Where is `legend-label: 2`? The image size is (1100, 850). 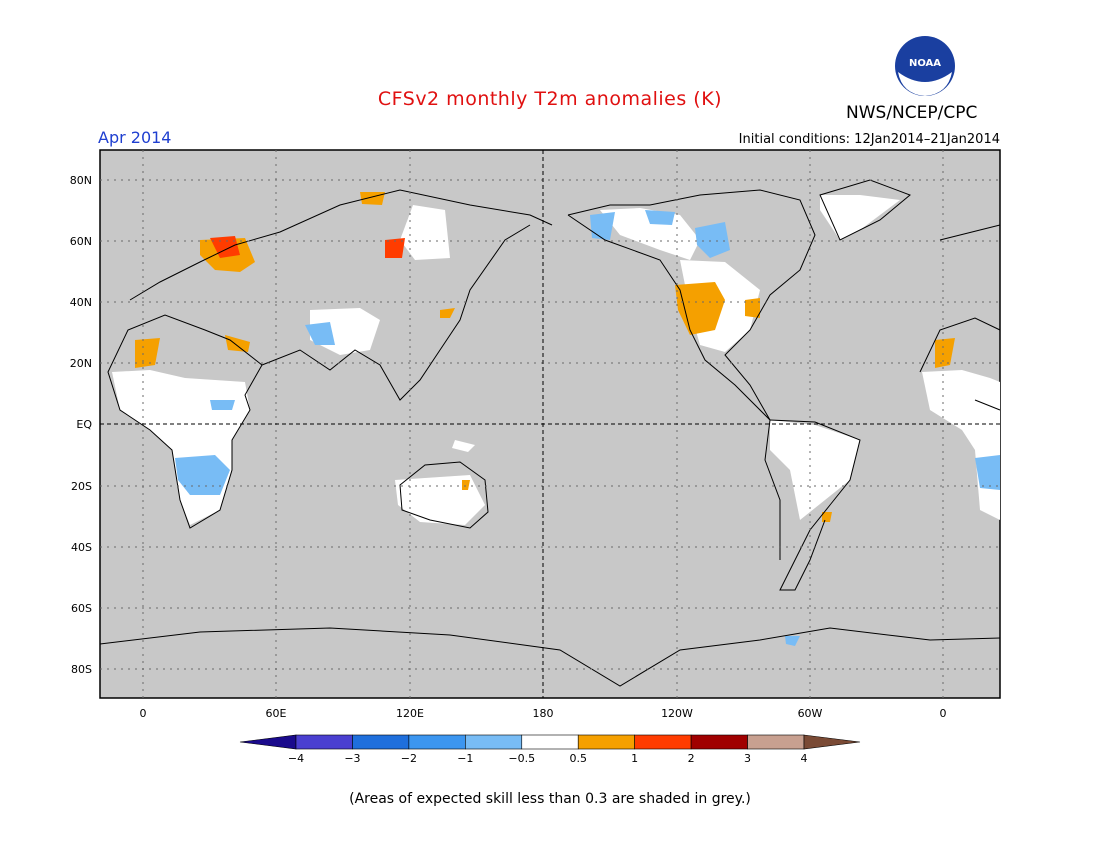
legend-label: 2 is located at coordinates (691, 758).